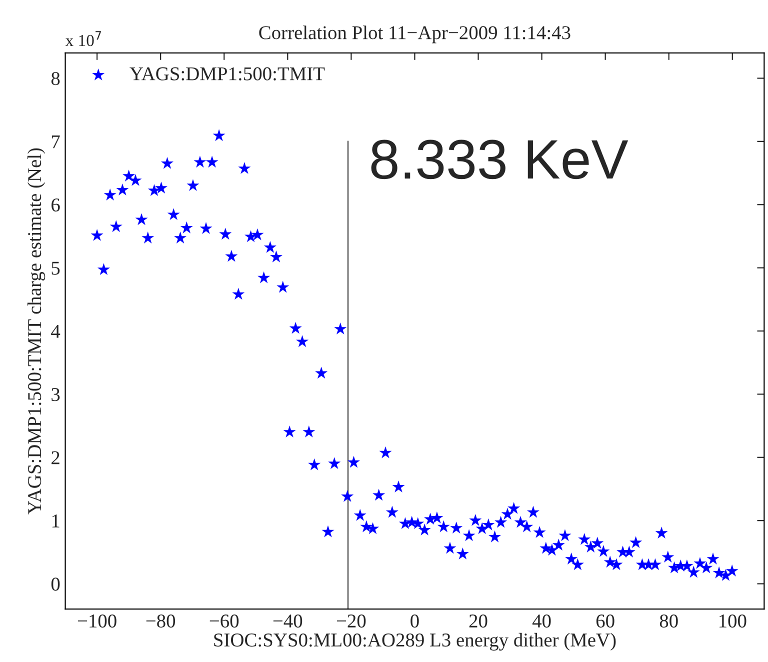  What do you see at coordinates (605, 621) in the screenshot?
I see `x-tick-label: 60` at bounding box center [605, 621].